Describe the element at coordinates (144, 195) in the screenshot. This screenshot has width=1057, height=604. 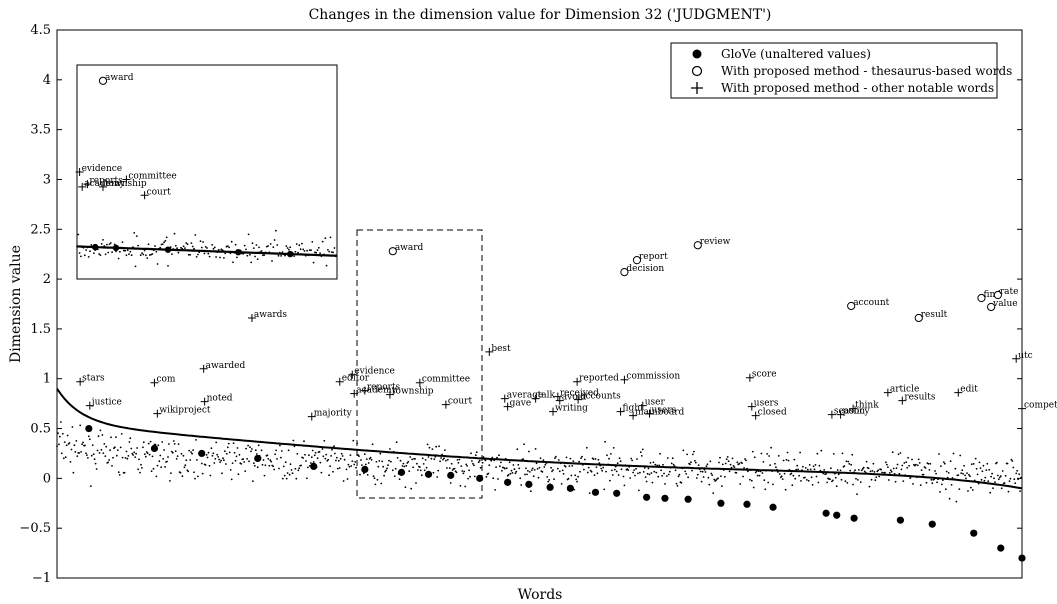
I see `inset-notable-point` at that location.